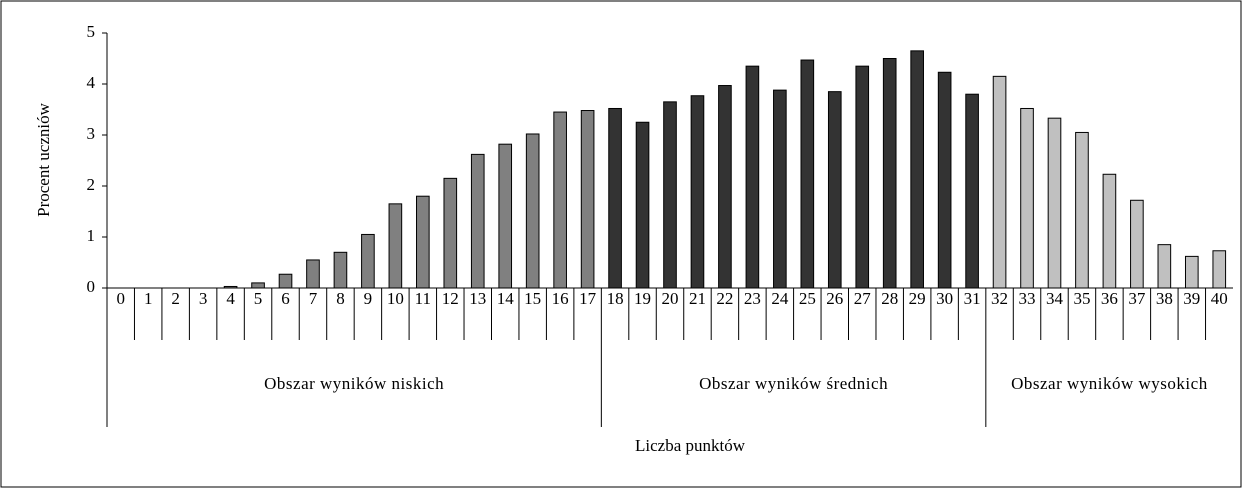 This screenshot has height=488, width=1242. I want to click on x-tick-label: 23, so click(752, 298).